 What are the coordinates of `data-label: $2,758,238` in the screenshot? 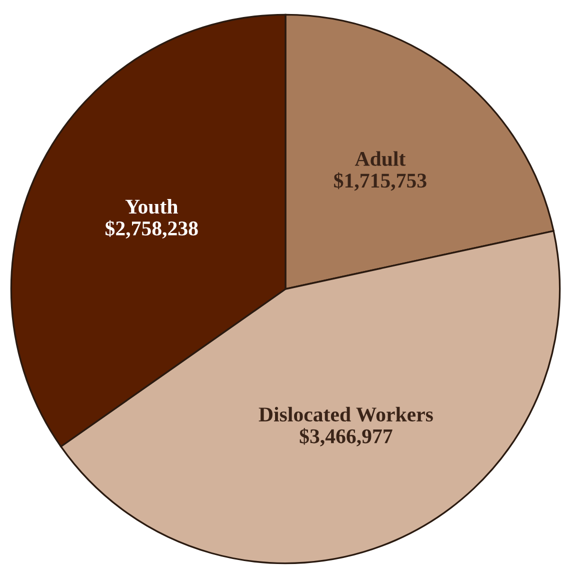 It's located at (152, 229).